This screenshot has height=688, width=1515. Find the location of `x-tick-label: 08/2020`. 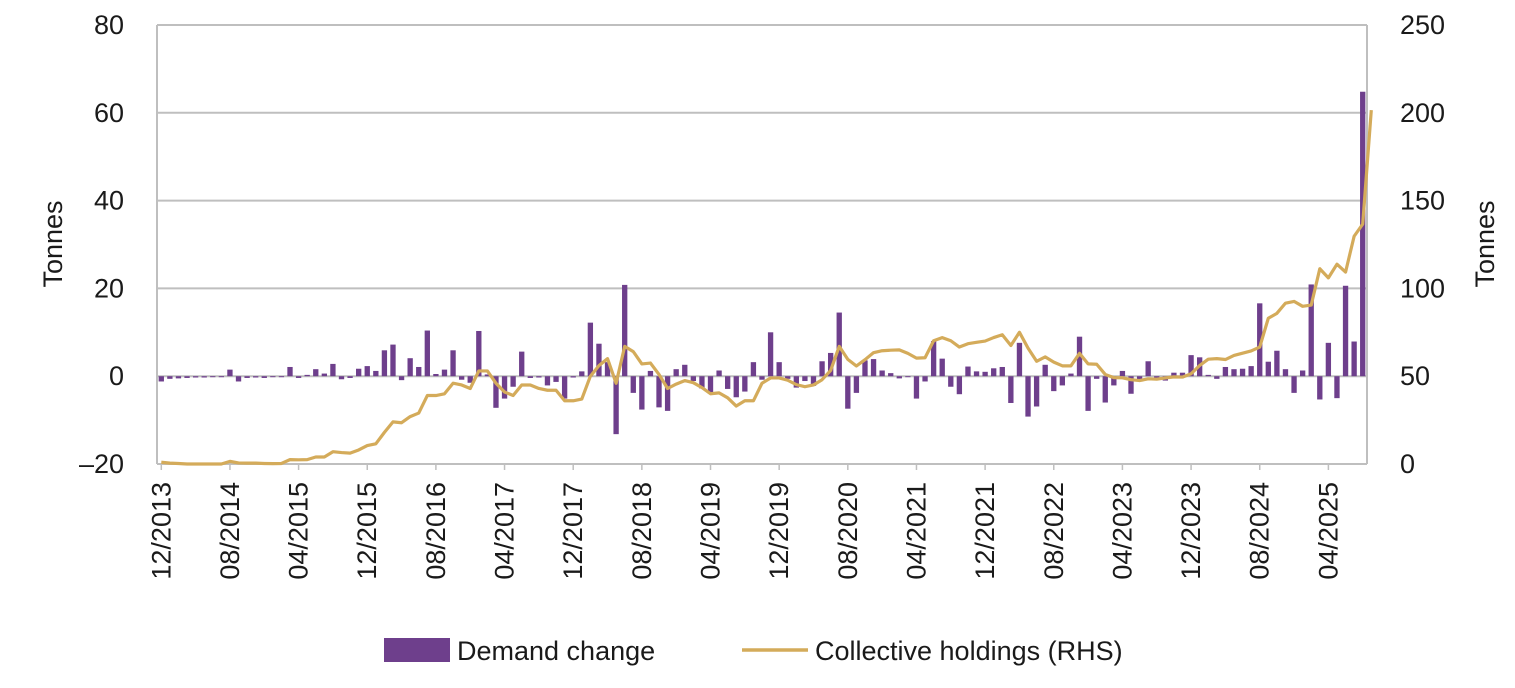

x-tick-label: 08/2020 is located at coordinates (848, 531).